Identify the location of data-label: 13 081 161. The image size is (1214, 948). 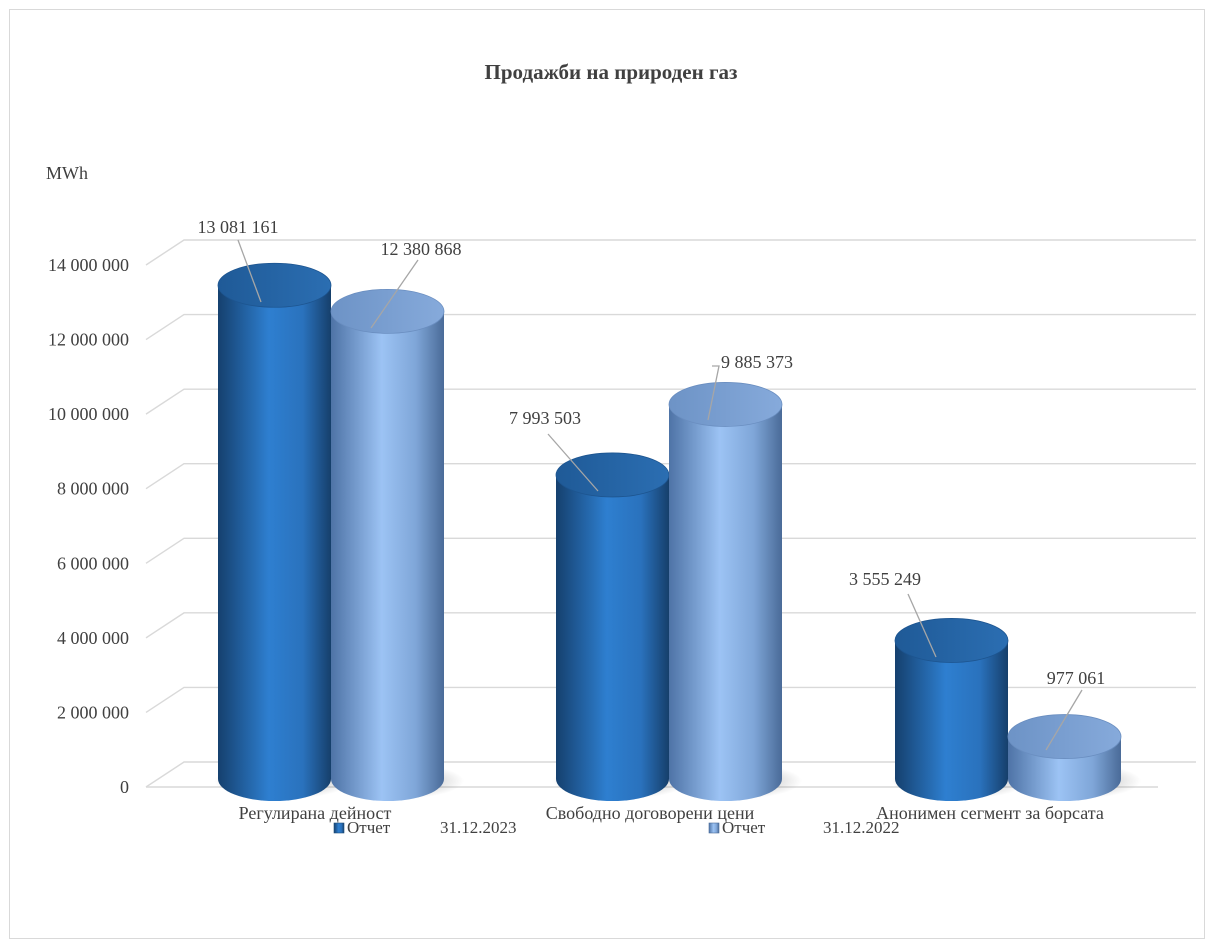
(238, 227).